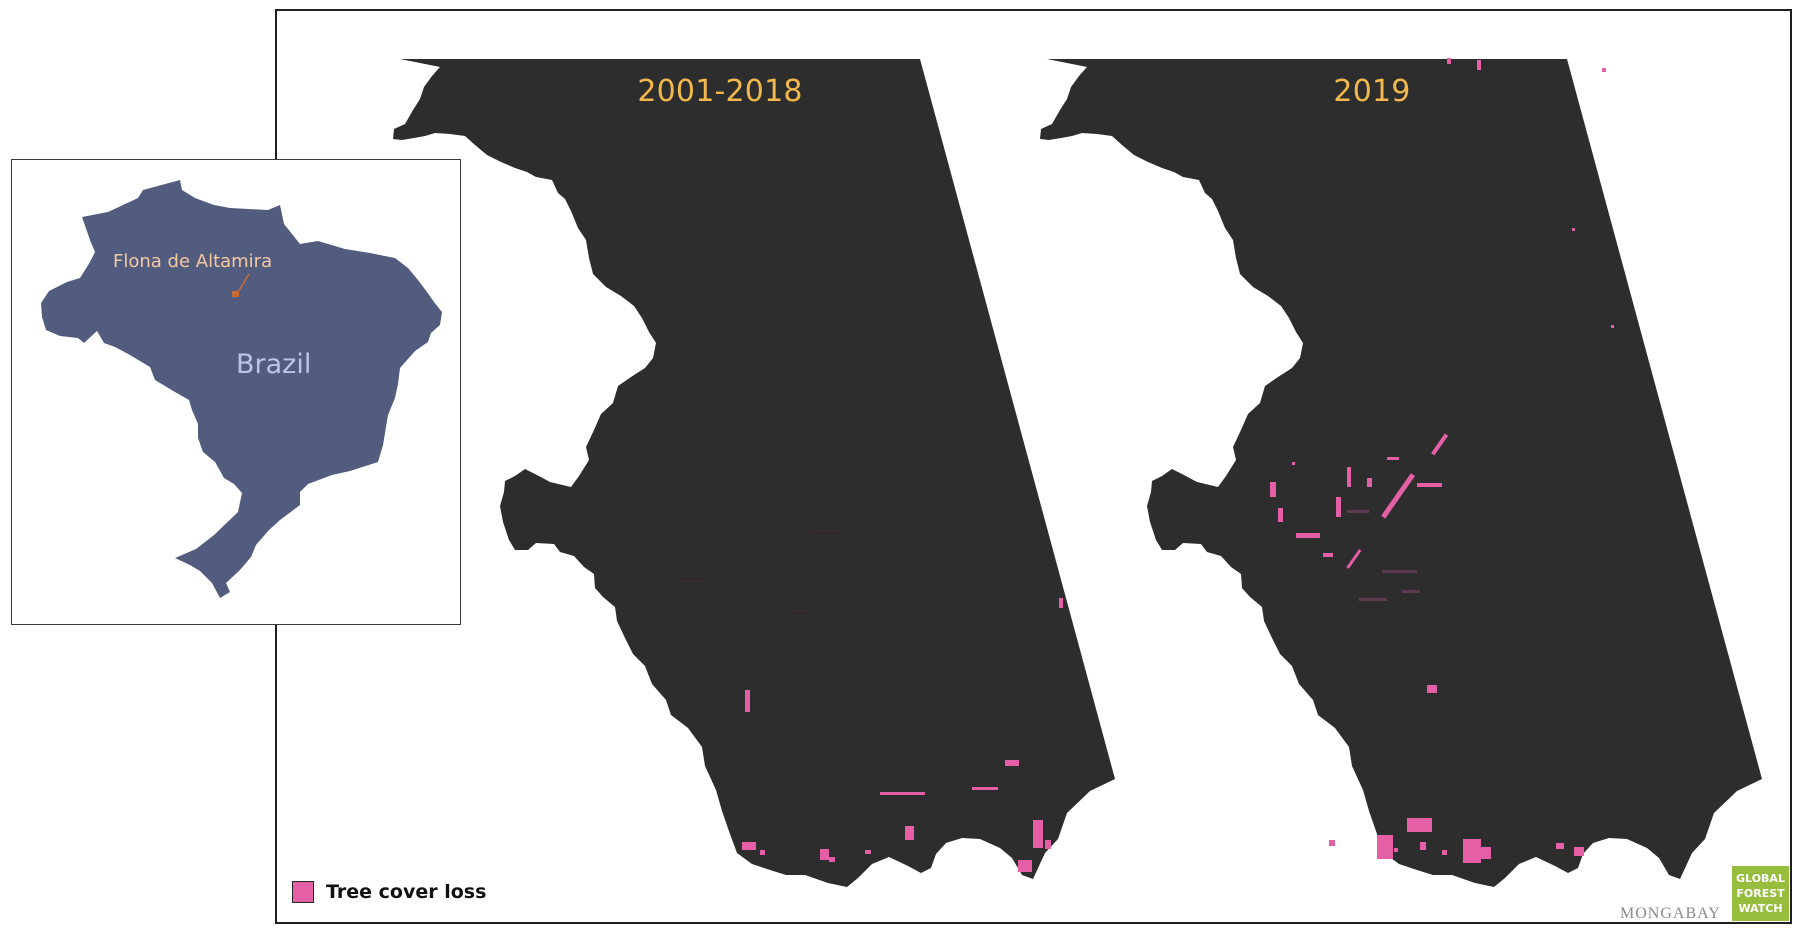  Describe the element at coordinates (720, 91) in the screenshot. I see `panel-title-left: 2001-2018` at that location.